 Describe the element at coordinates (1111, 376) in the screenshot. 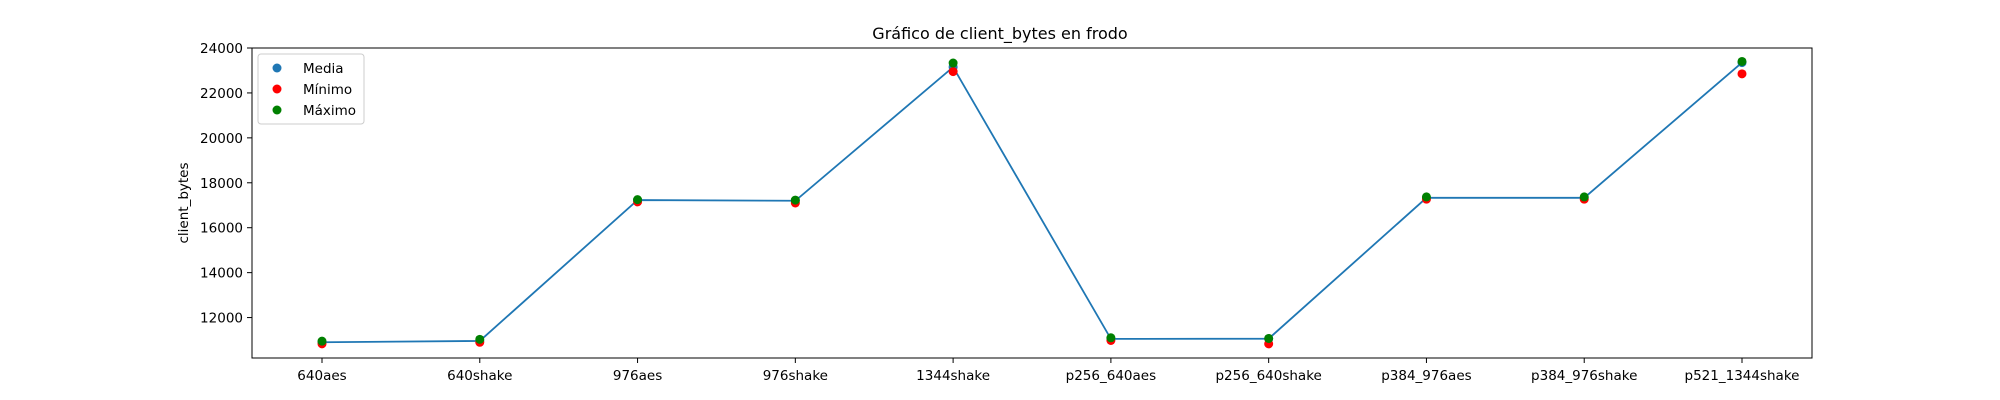

I see `x-tick-label: p256_640aes` at that location.